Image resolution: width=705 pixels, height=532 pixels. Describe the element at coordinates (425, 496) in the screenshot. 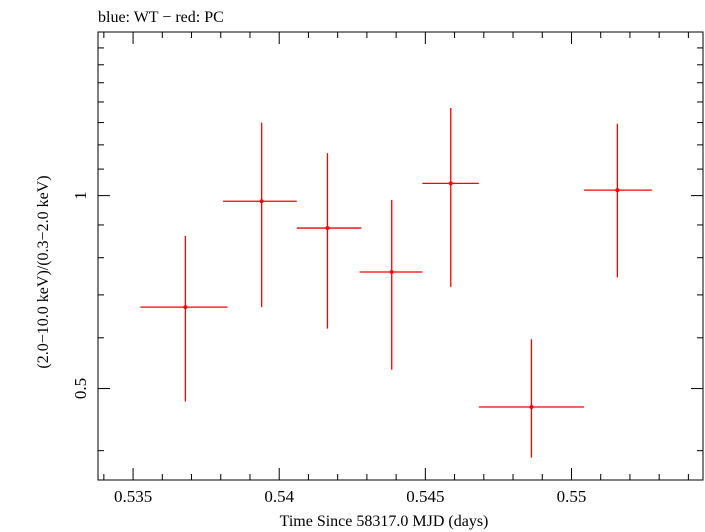

I see `x-tick-label: 0.545` at that location.